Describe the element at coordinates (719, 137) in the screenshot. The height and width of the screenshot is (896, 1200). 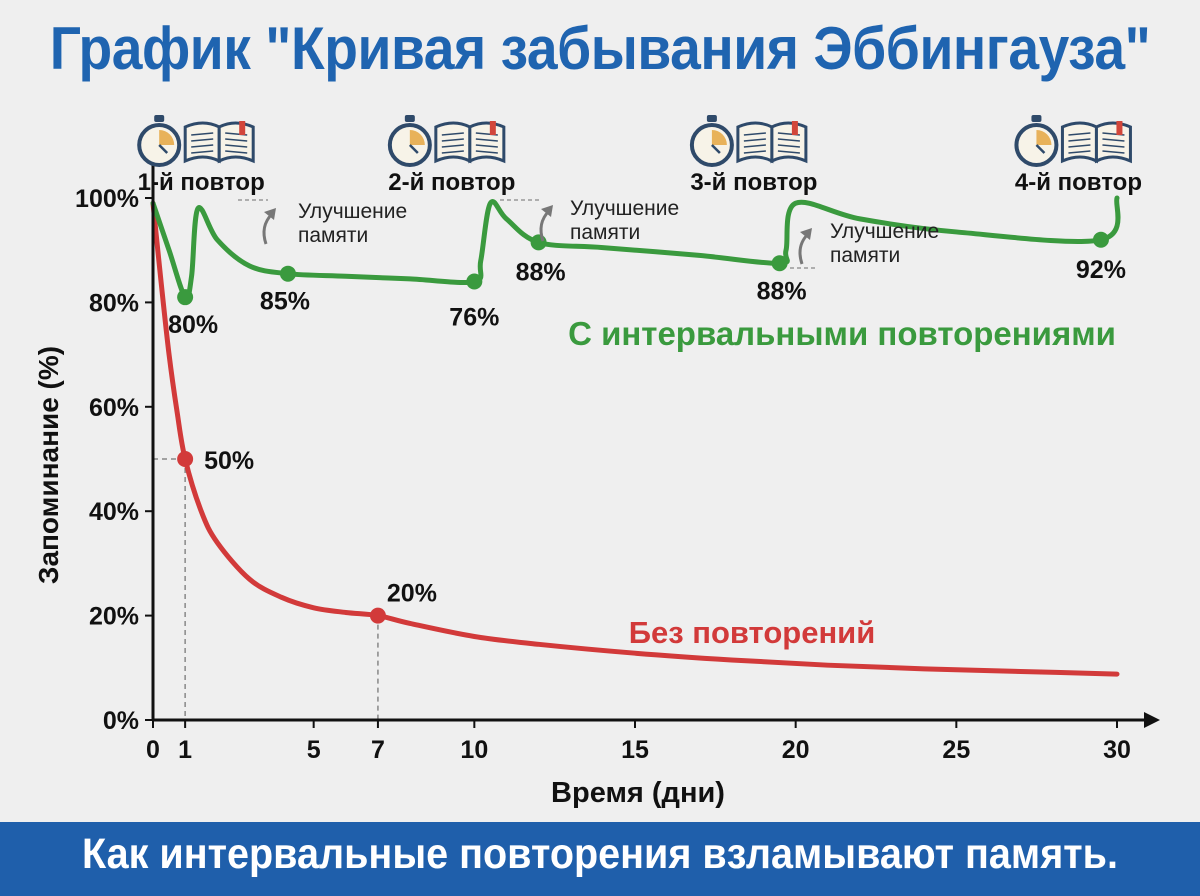
I see `stopwatch-sector` at that location.